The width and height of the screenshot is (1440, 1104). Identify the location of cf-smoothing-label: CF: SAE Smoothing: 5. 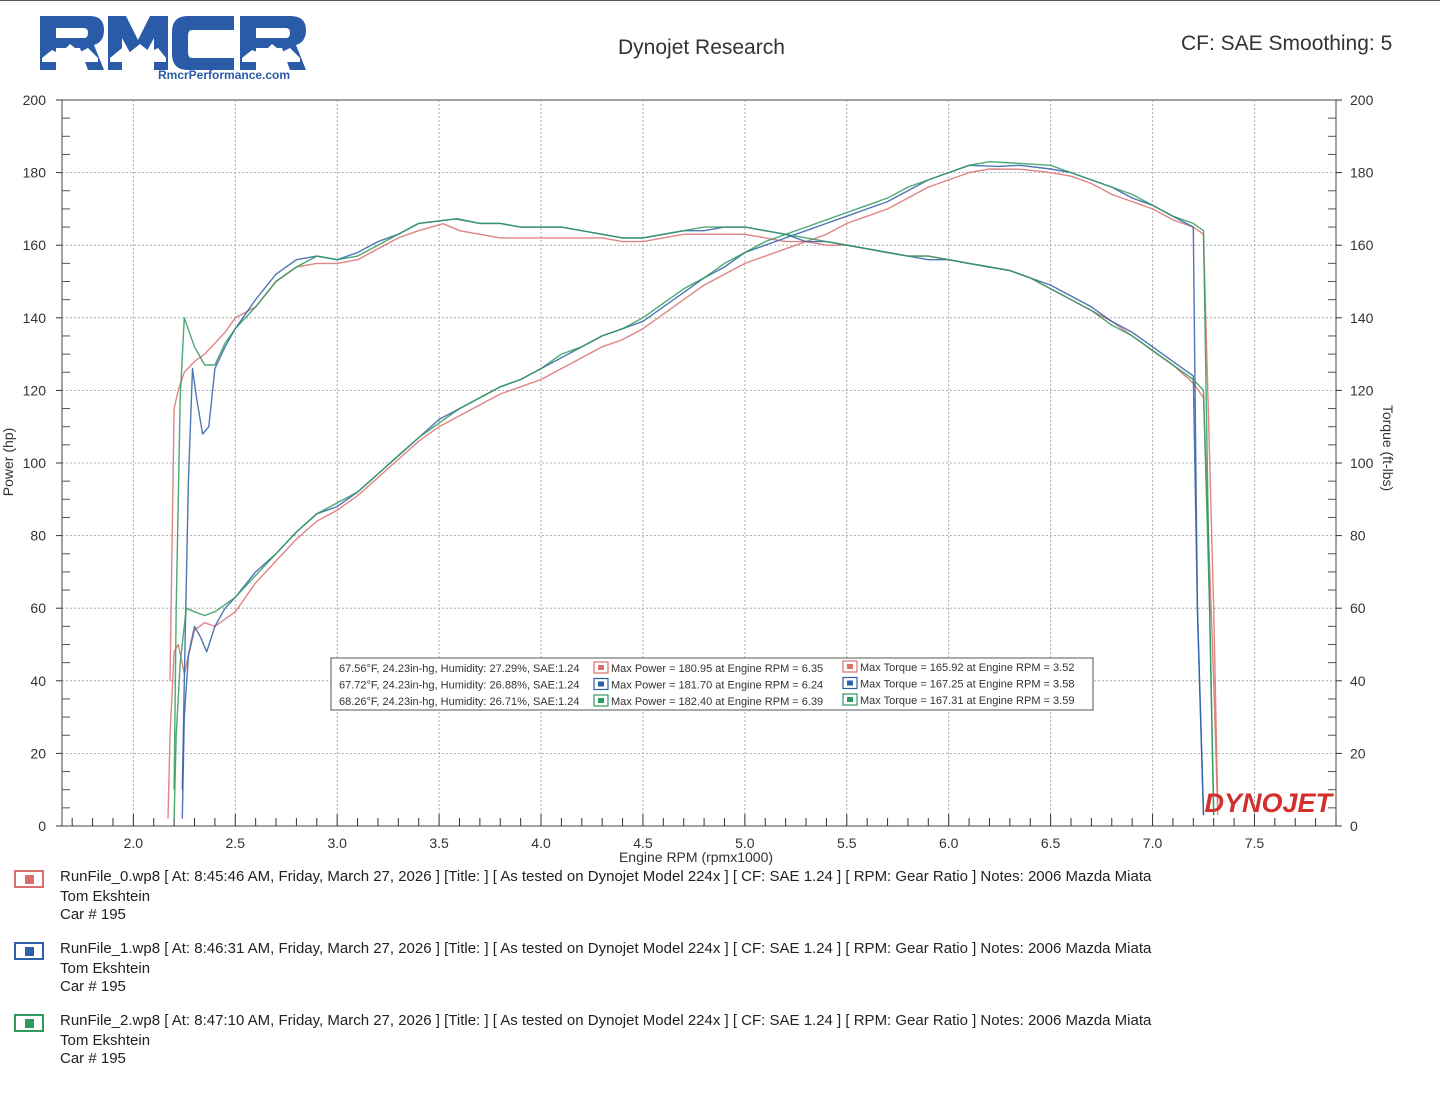
(1287, 43).